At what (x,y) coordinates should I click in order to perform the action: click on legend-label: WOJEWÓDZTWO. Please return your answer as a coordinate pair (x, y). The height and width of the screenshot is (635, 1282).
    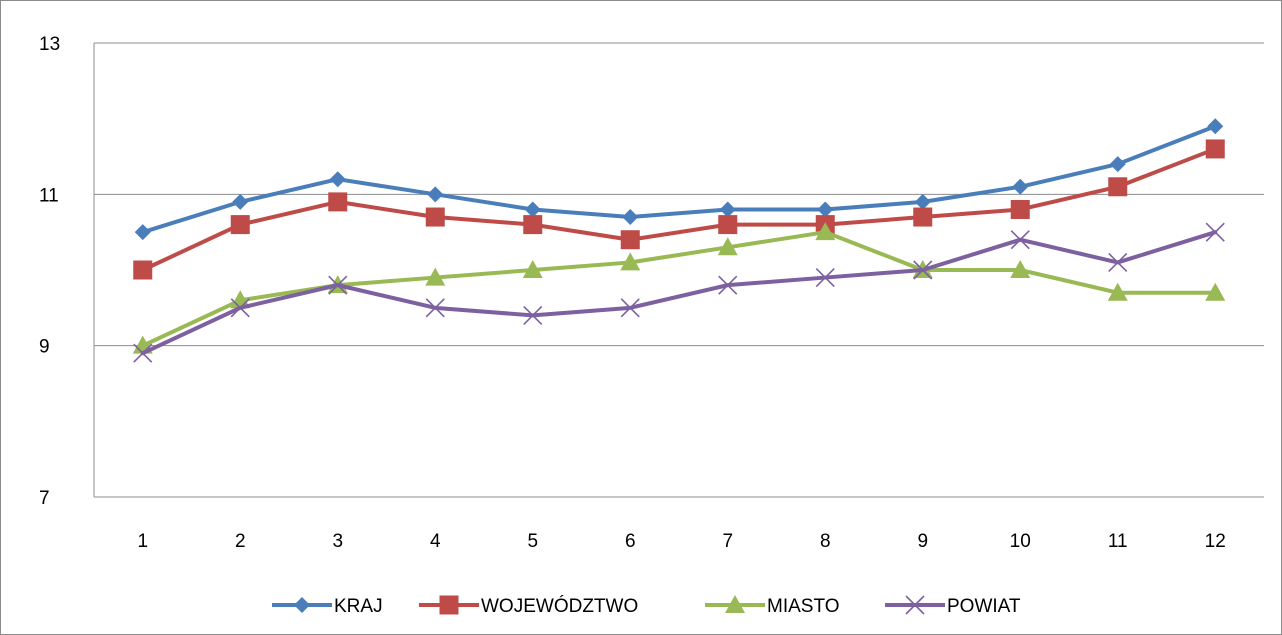
    Looking at the image, I should click on (559, 606).